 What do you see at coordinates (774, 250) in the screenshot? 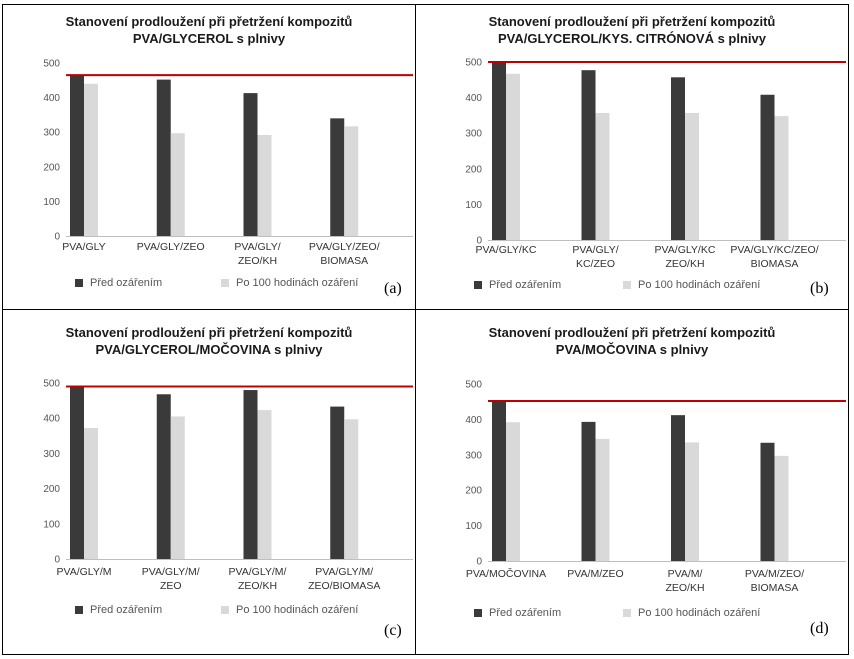
I see `x-category-label: PVA/GLY/KC/ZEO/` at bounding box center [774, 250].